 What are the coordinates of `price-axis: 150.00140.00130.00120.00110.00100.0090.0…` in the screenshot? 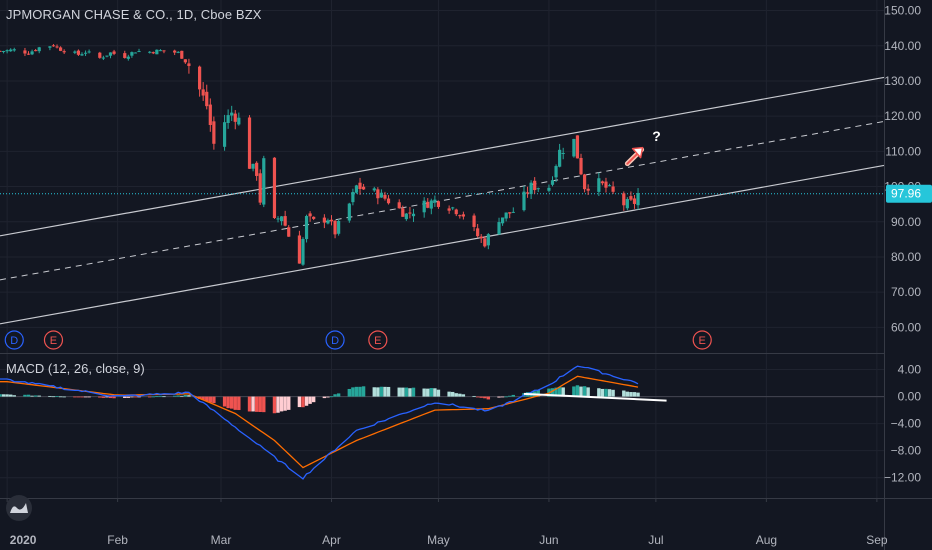 It's located at (908, 249).